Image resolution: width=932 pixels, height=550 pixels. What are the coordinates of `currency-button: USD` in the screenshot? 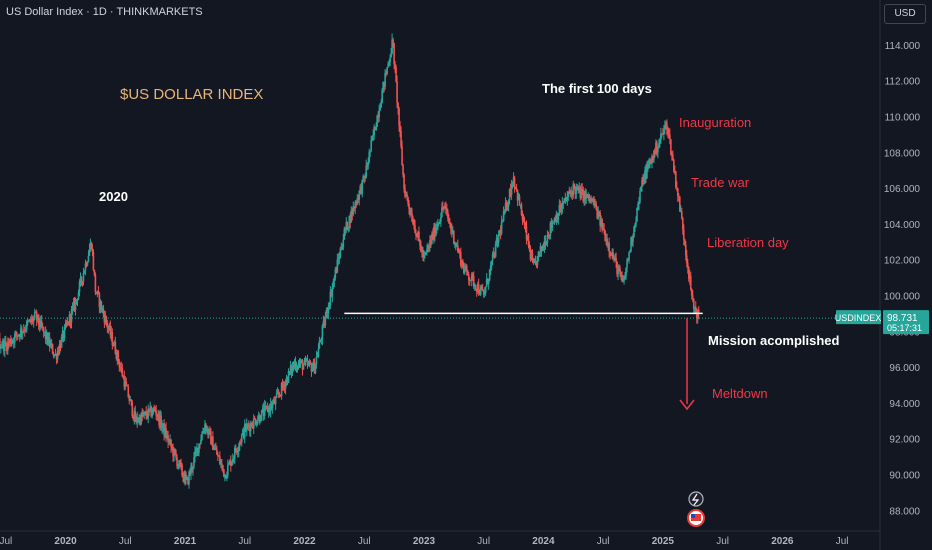 It's located at (905, 14).